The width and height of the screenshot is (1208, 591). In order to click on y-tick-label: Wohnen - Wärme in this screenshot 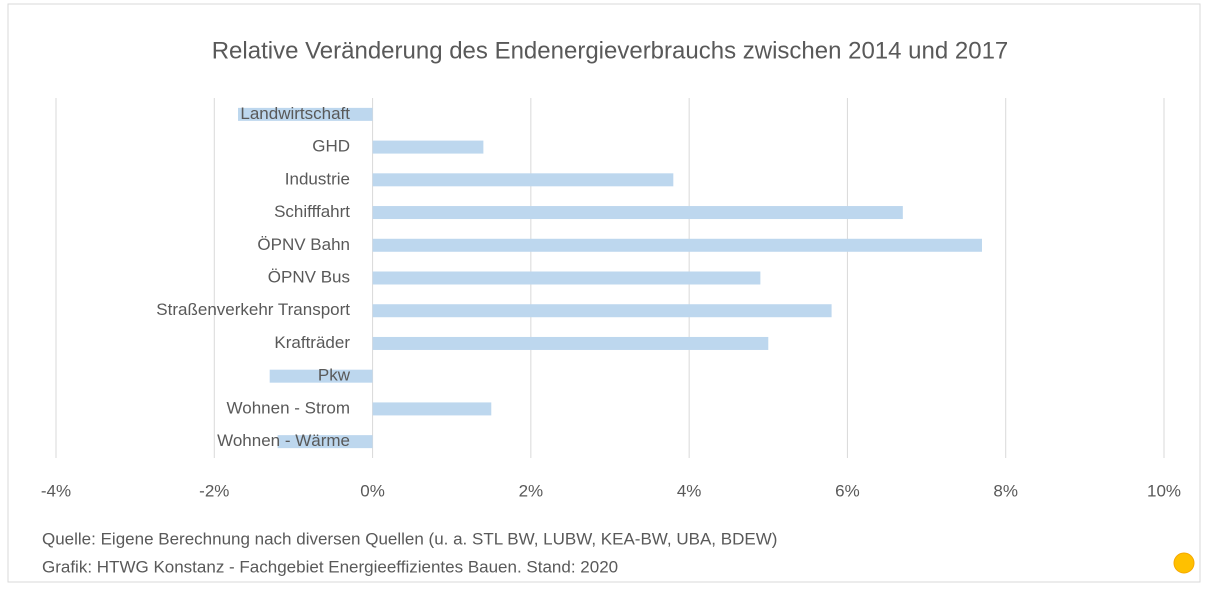, I will do `click(283, 440)`.